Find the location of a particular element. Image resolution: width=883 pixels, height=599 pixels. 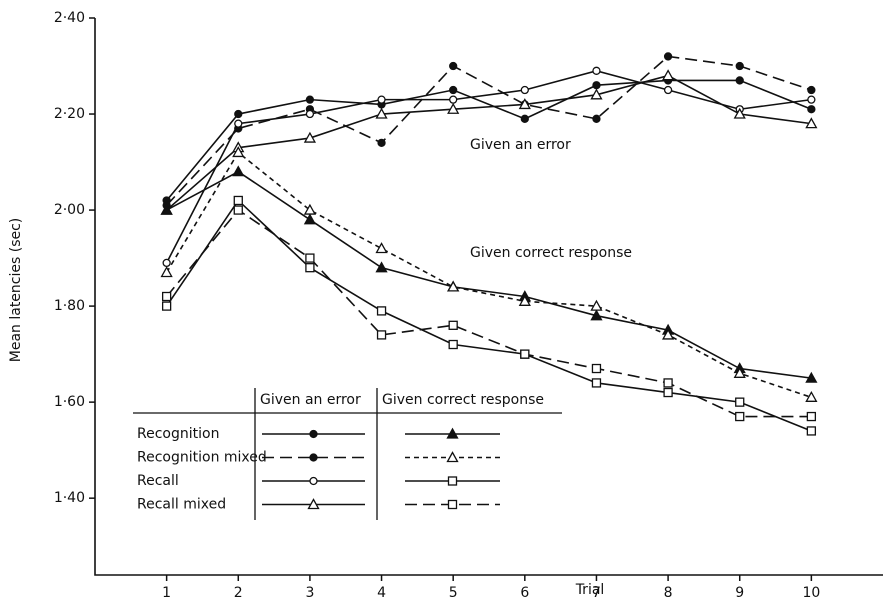

x-tick-label: 9 is located at coordinates (739, 592).